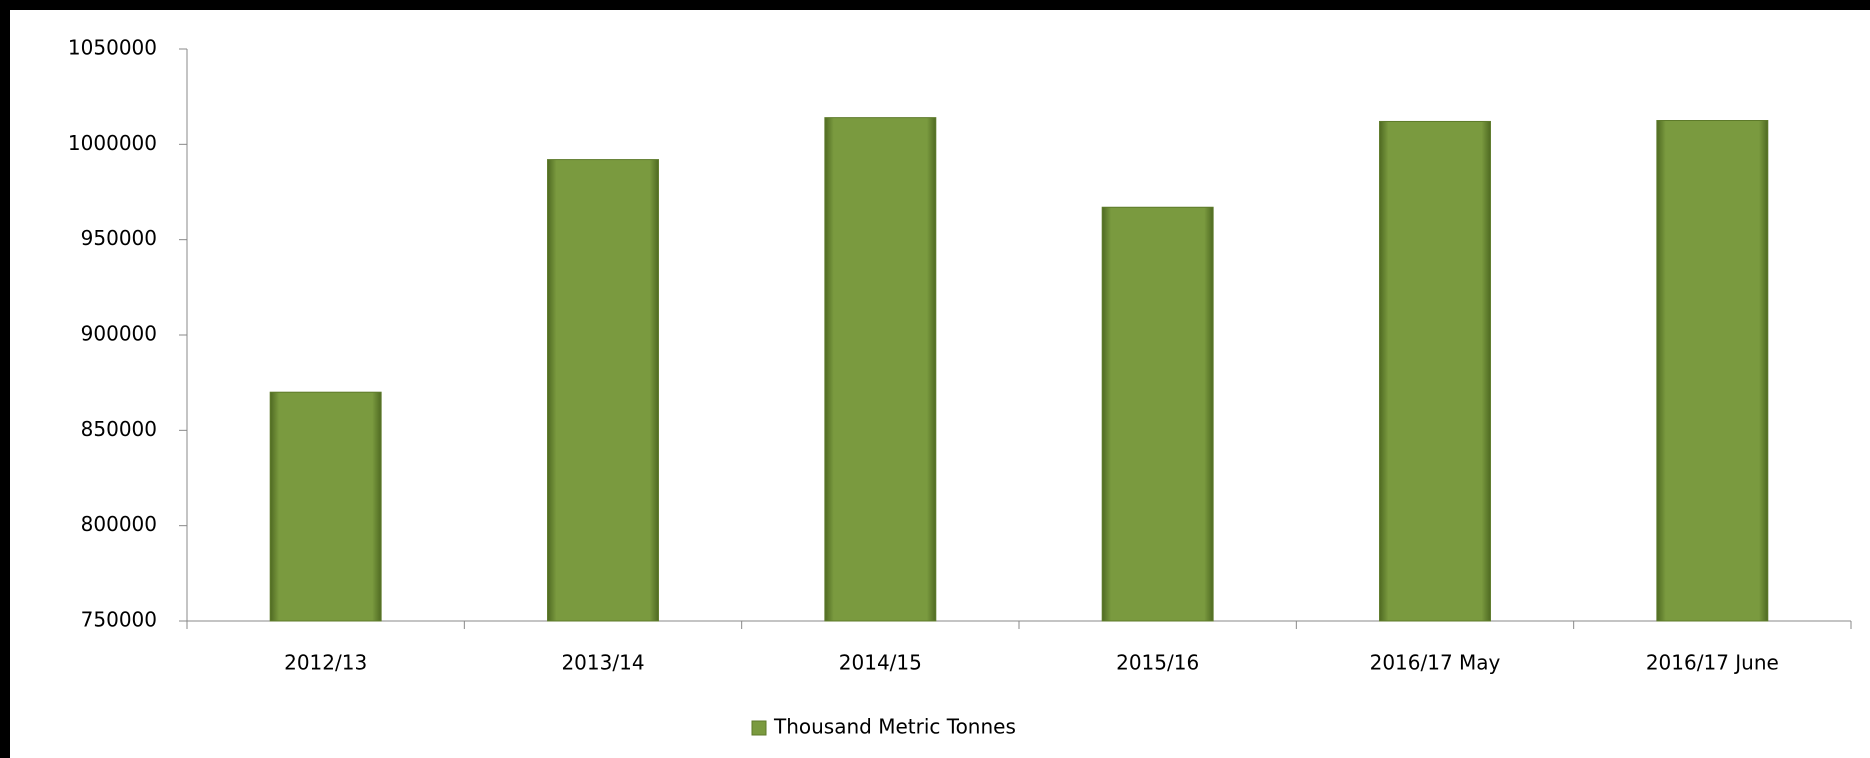 Image resolution: width=1870 pixels, height=758 pixels. What do you see at coordinates (119, 238) in the screenshot?
I see `y-tick-label: 950000` at bounding box center [119, 238].